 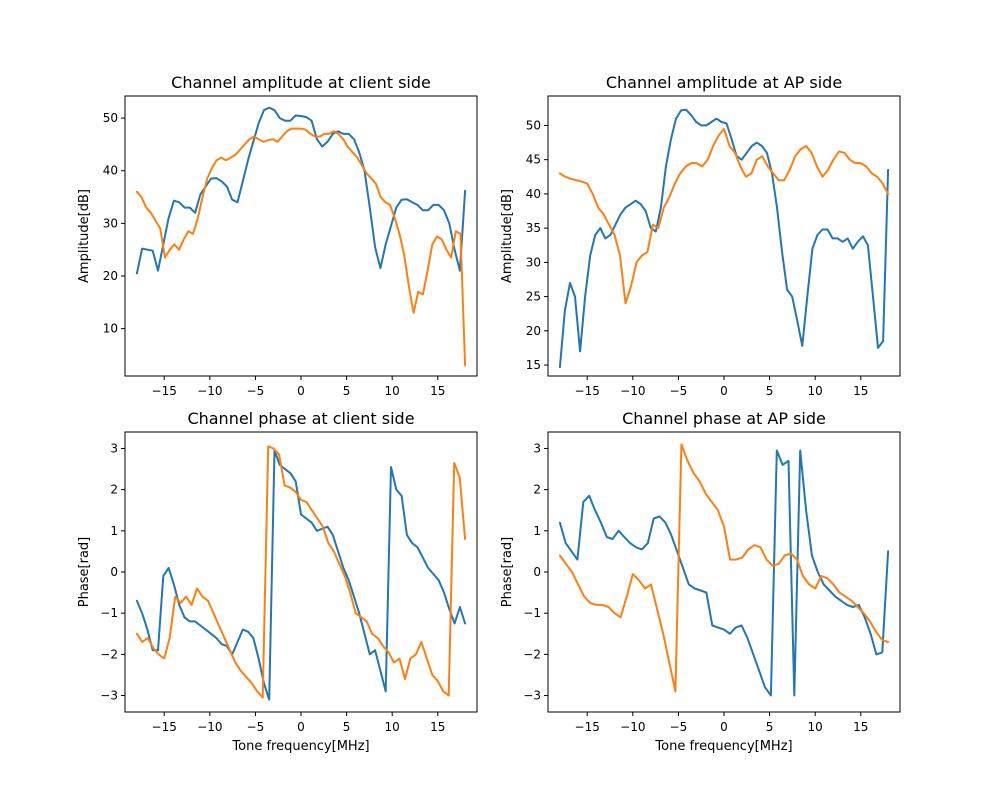 What do you see at coordinates (301, 82) in the screenshot?
I see `amp-client-title: Channel amplitude at client side` at bounding box center [301, 82].